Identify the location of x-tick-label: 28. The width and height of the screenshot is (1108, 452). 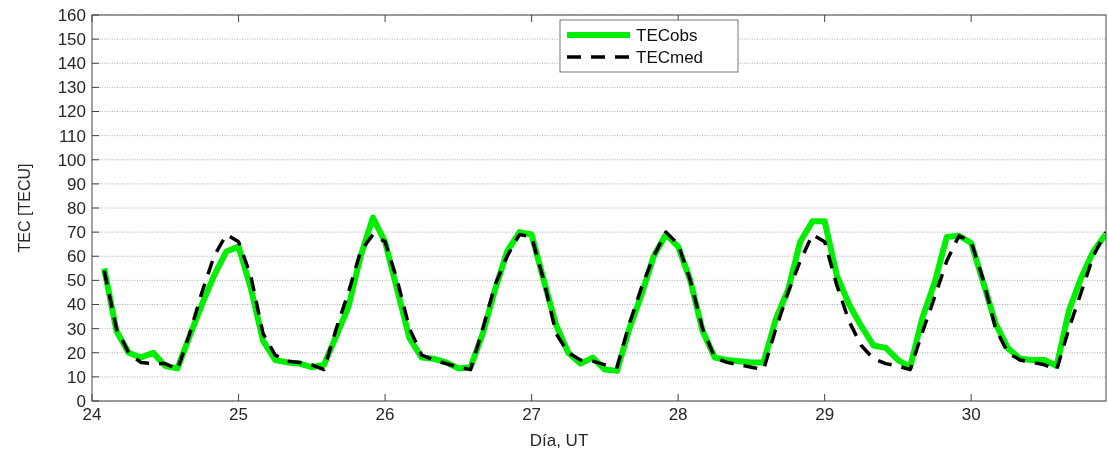
(678, 414).